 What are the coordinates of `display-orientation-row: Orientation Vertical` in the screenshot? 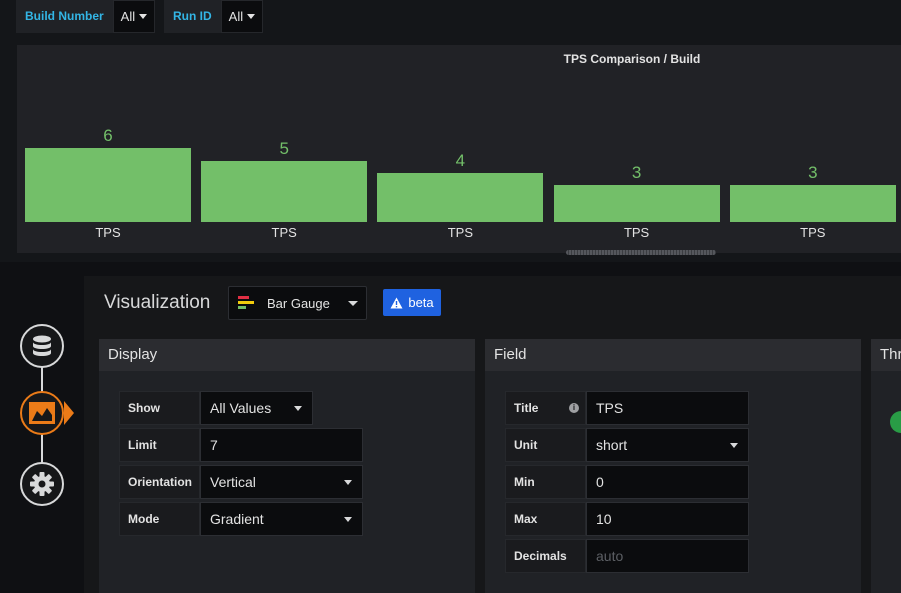 It's located at (241, 482).